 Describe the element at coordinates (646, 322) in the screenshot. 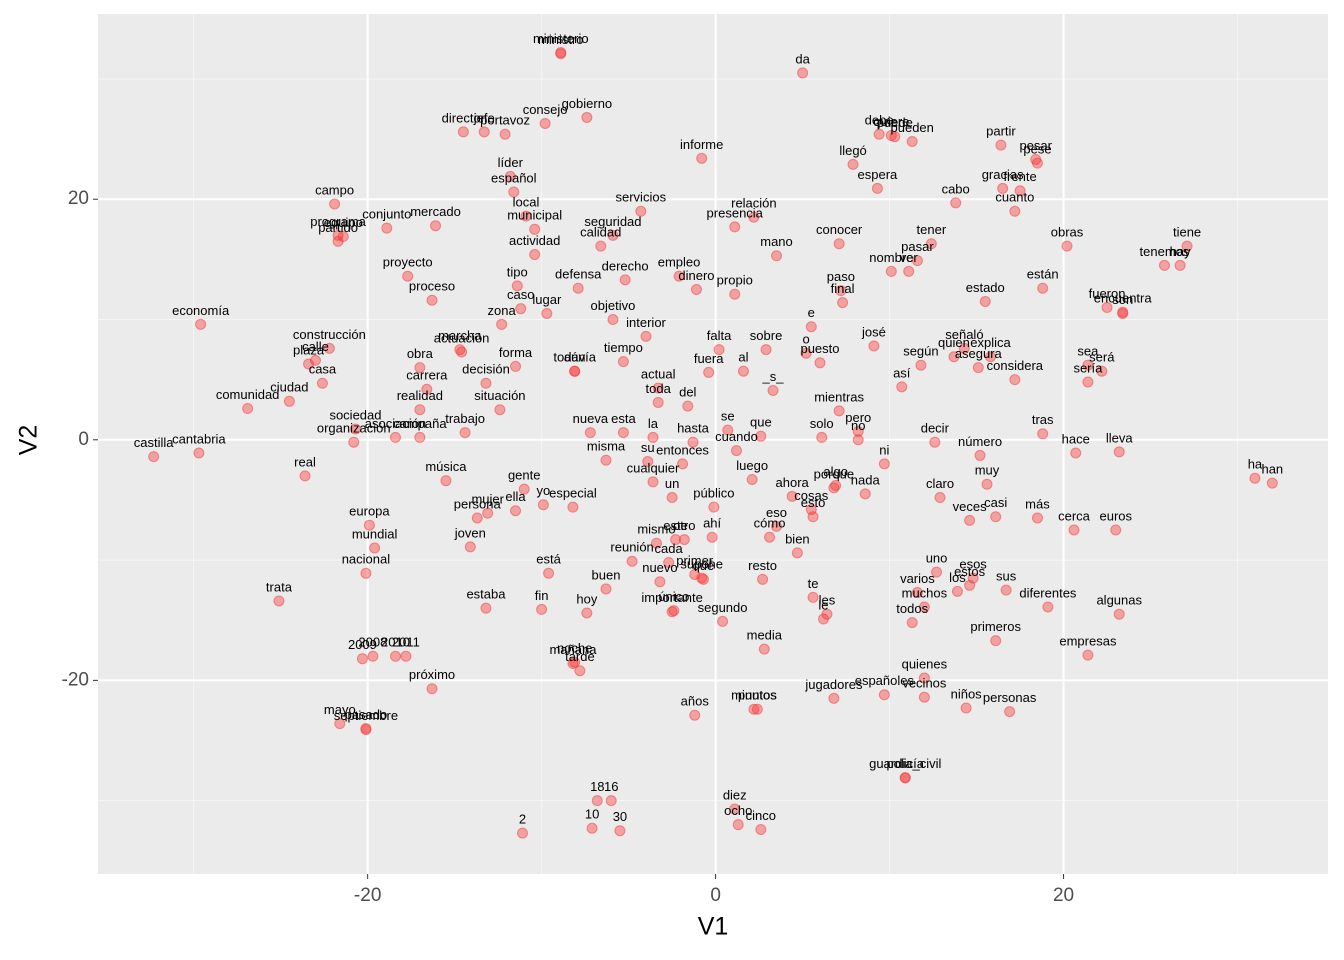

I see `point-label: interior` at that location.